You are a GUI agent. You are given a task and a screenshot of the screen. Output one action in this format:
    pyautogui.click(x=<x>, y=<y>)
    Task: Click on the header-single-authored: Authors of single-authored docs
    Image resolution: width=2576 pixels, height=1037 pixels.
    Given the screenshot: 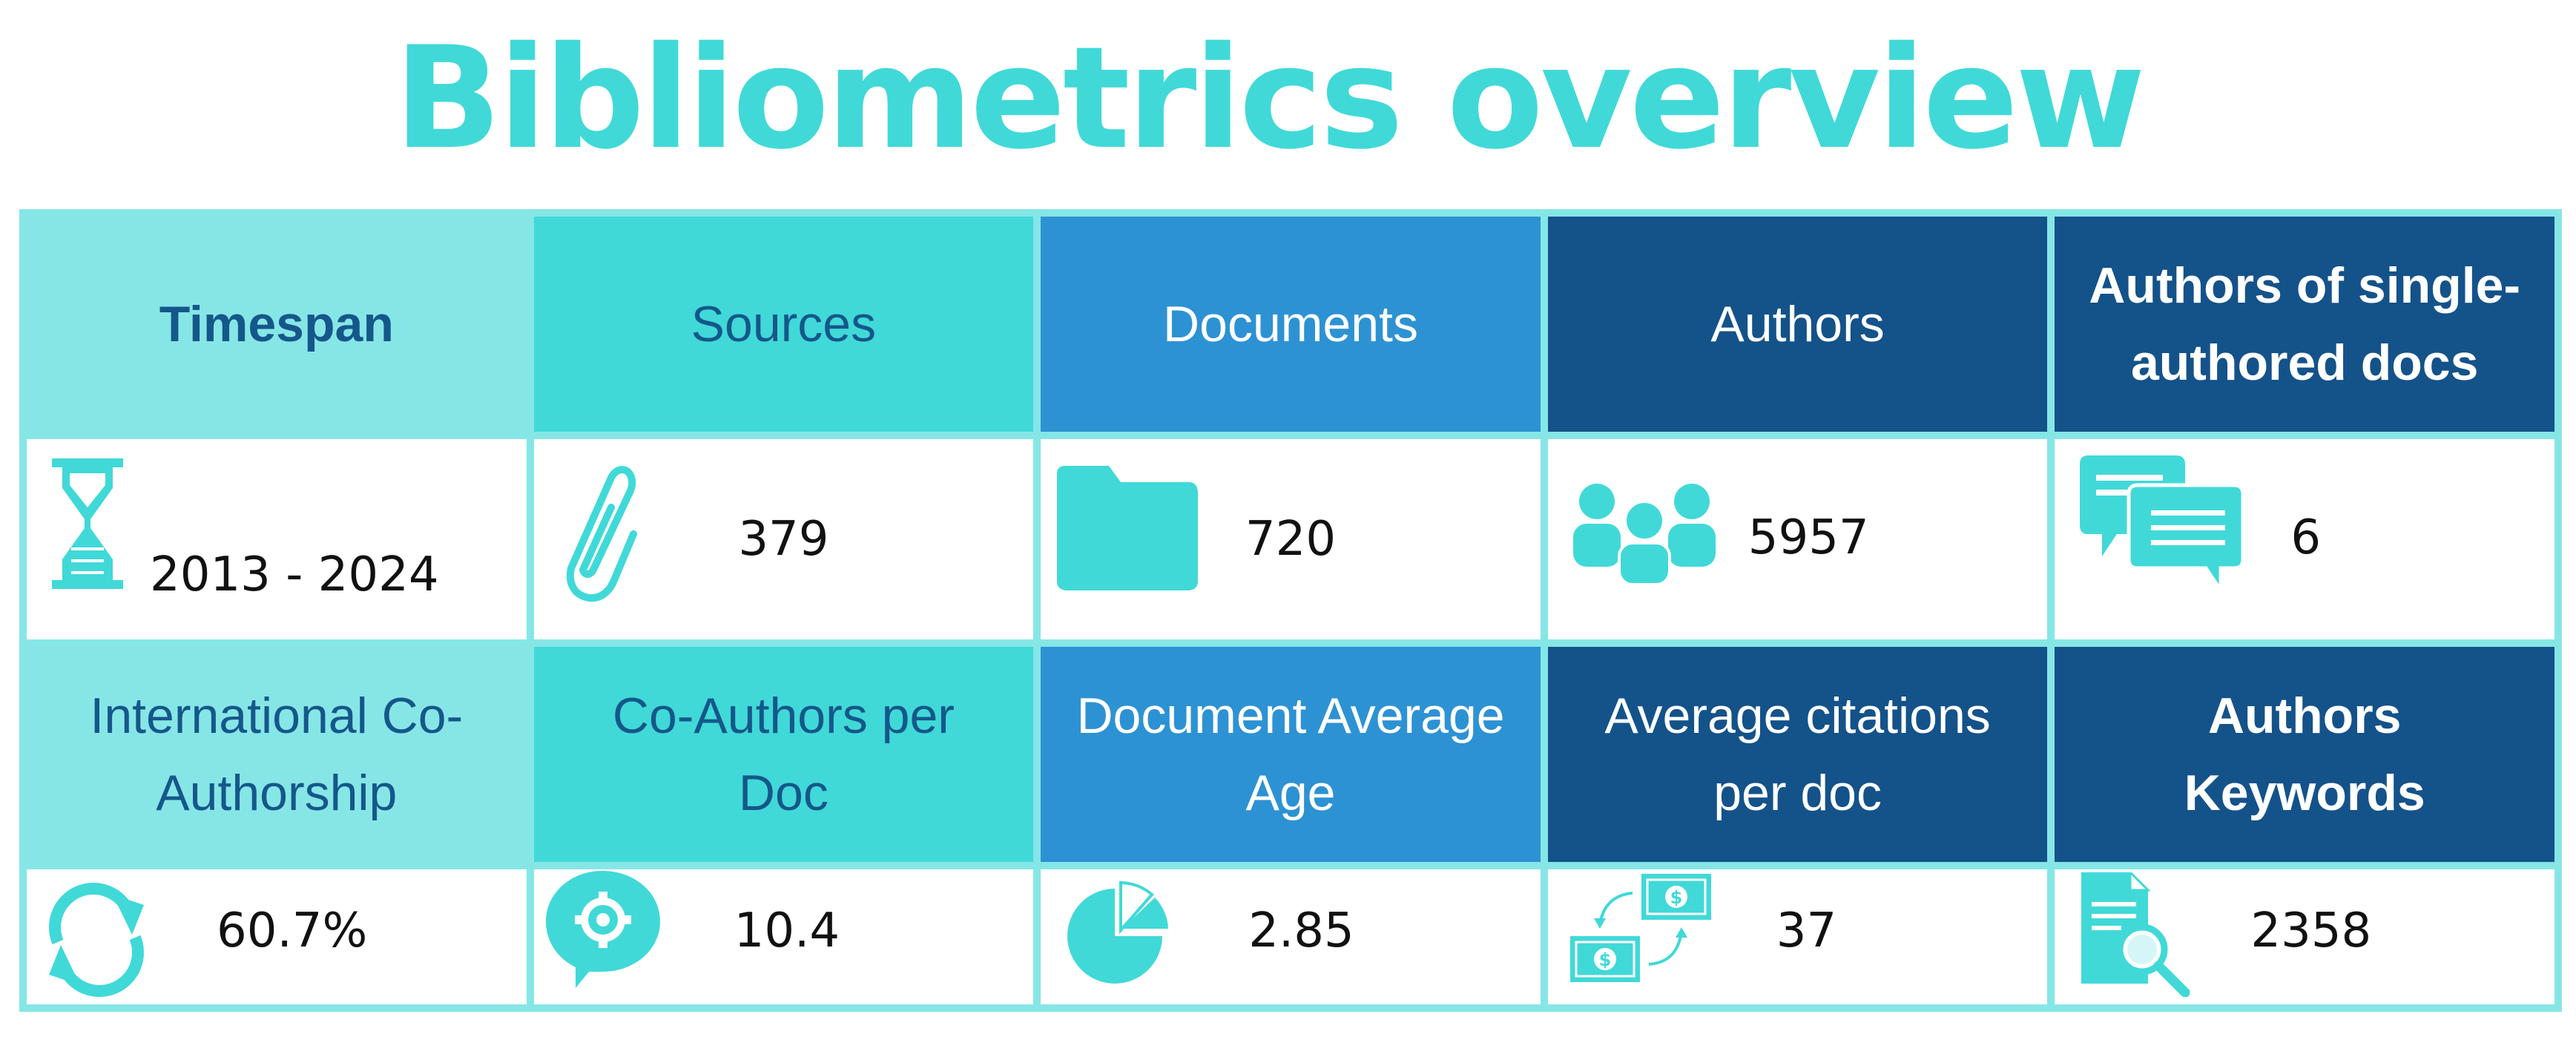 What is the action you would take?
    pyautogui.click(x=2304, y=325)
    